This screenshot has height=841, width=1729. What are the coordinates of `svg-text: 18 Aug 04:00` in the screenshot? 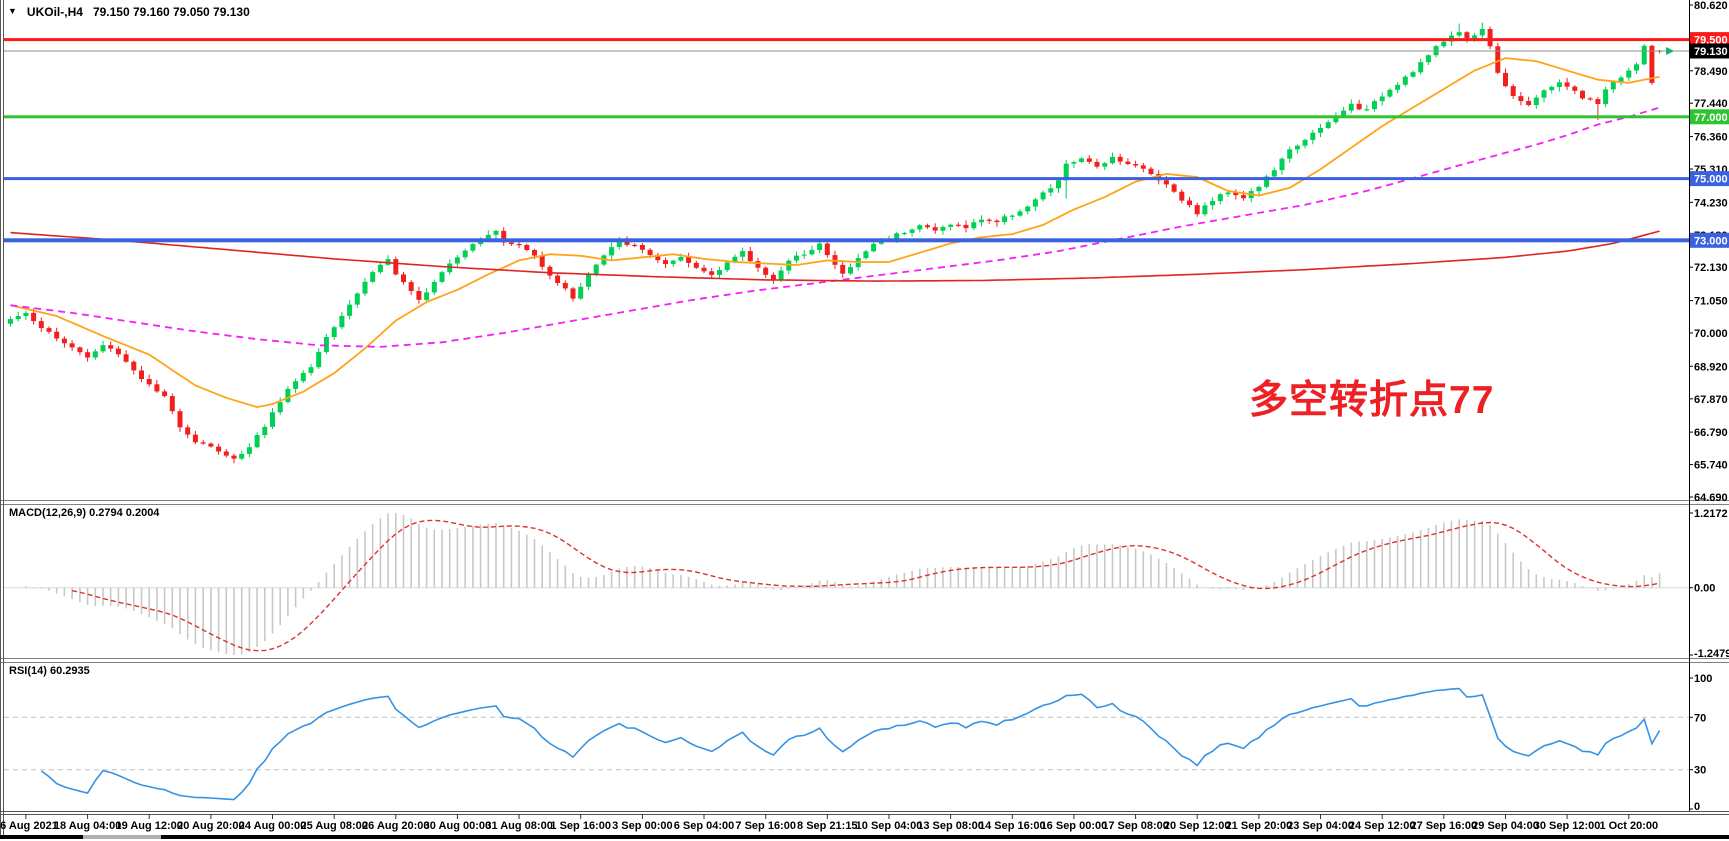 It's located at (87, 826).